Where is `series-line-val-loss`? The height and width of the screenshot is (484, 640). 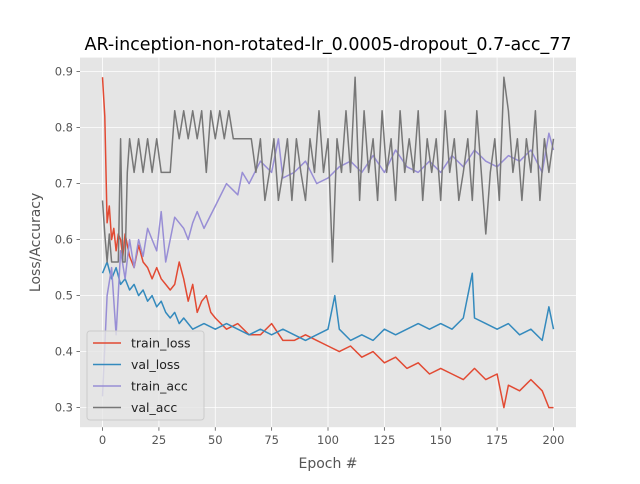 series-line-val-loss is located at coordinates (328, 301).